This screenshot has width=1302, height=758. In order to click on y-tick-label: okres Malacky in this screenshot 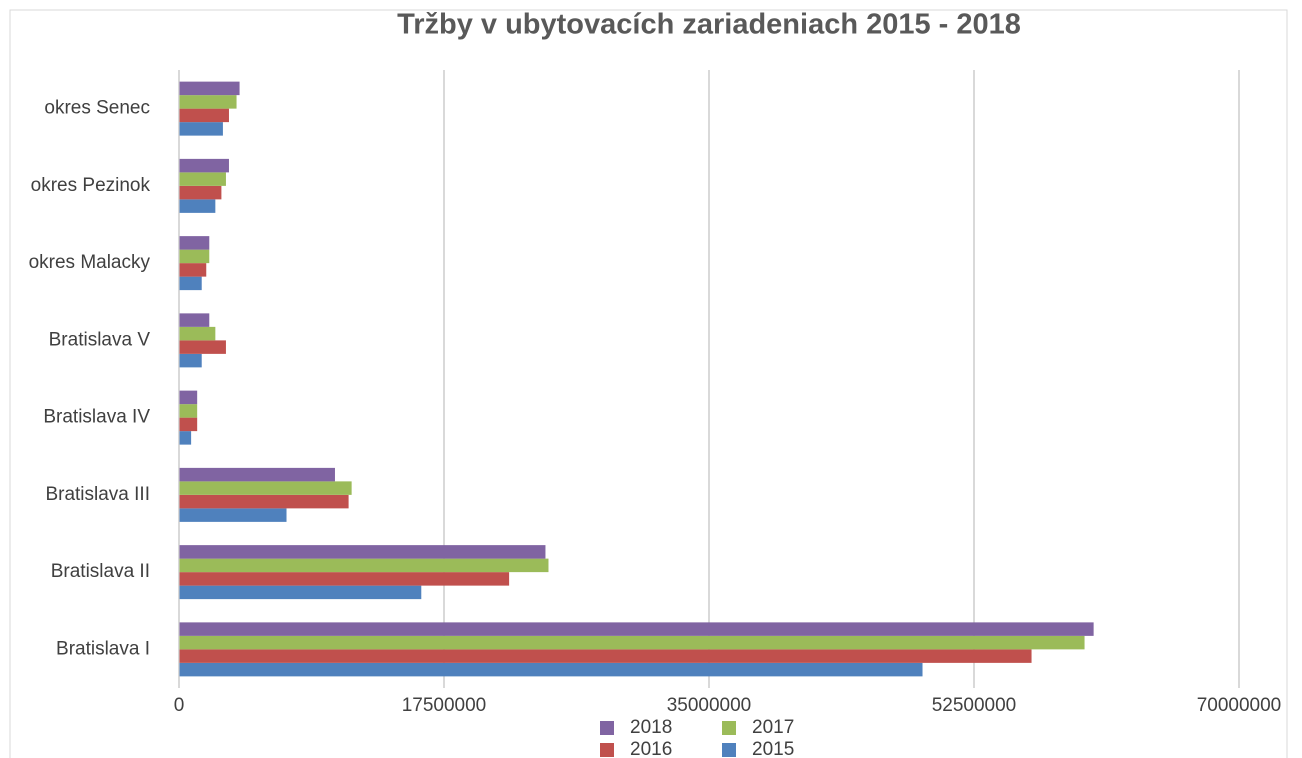, I will do `click(90, 262)`.